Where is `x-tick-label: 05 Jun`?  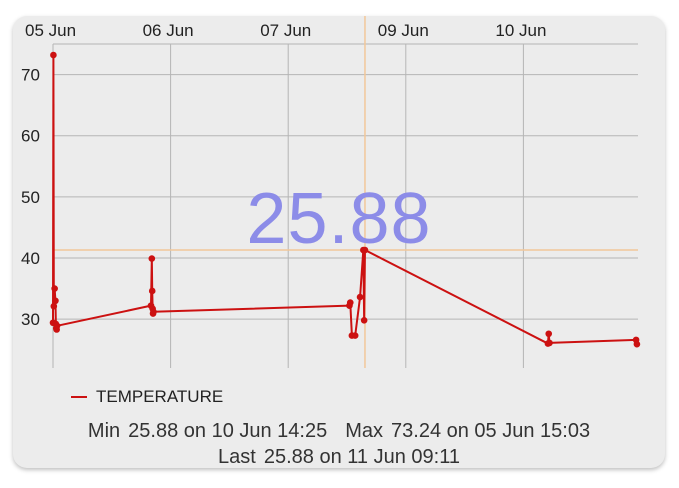 x-tick-label: 05 Jun is located at coordinates (50, 30).